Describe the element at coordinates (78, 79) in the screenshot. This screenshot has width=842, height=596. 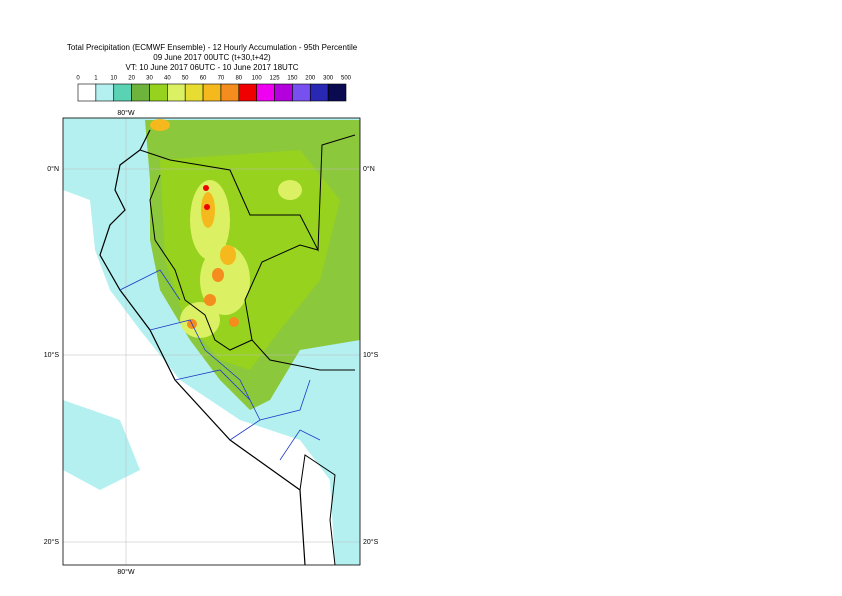
I see `legend-label: 0` at that location.